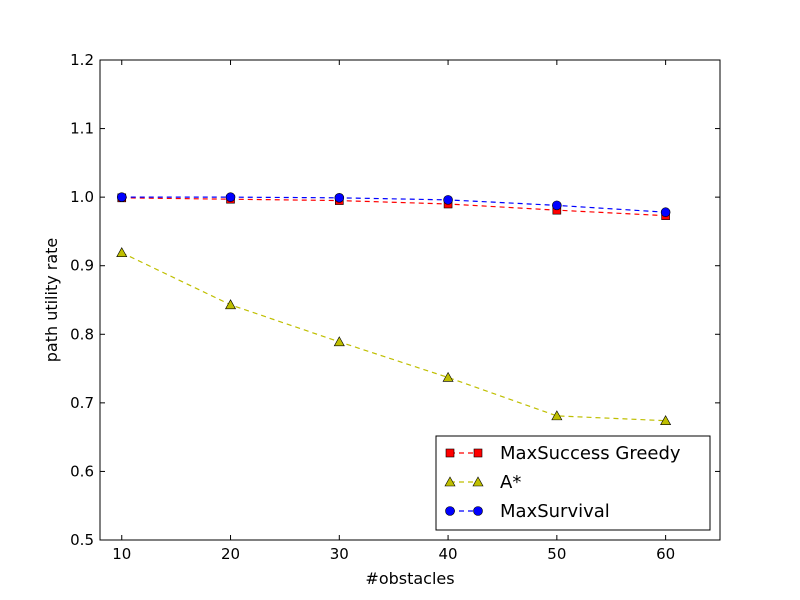  What do you see at coordinates (82, 334) in the screenshot?
I see `y-tick-label: 0.8` at bounding box center [82, 334].